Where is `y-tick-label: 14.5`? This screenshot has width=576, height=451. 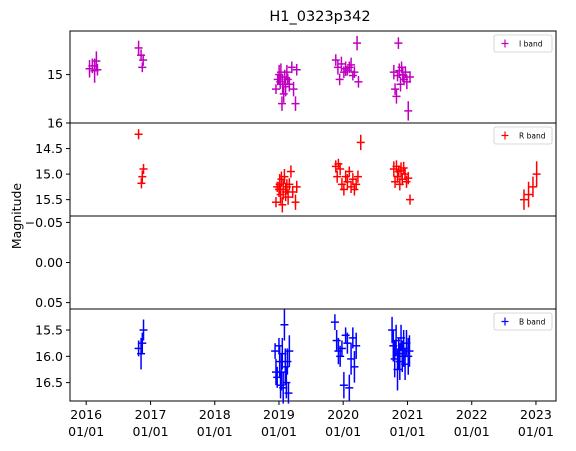
y-tick-label: 14.5 is located at coordinates (49, 148).